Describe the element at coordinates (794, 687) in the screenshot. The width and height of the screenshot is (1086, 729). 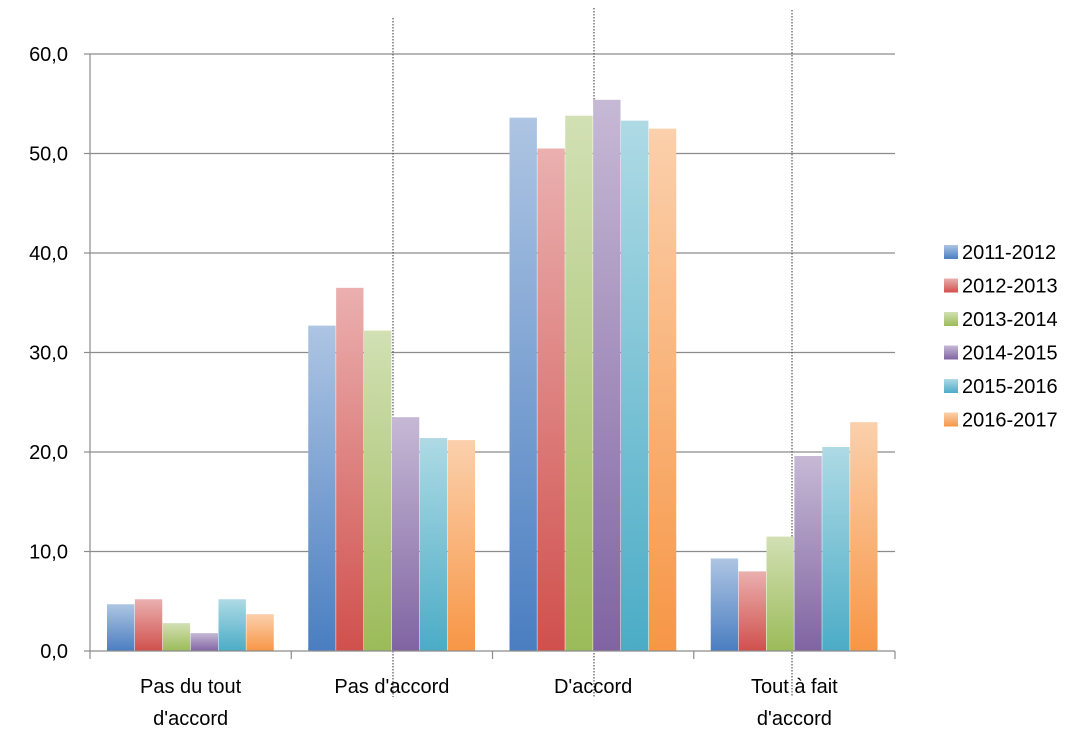
I see `x-category-label-line: Tout à fait` at that location.